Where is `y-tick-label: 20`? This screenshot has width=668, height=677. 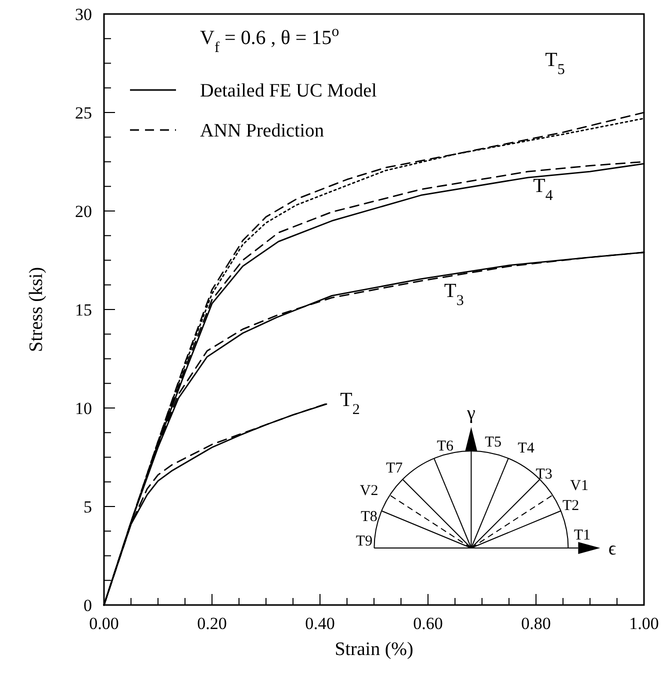
y-tick-label: 20 is located at coordinates (83, 211).